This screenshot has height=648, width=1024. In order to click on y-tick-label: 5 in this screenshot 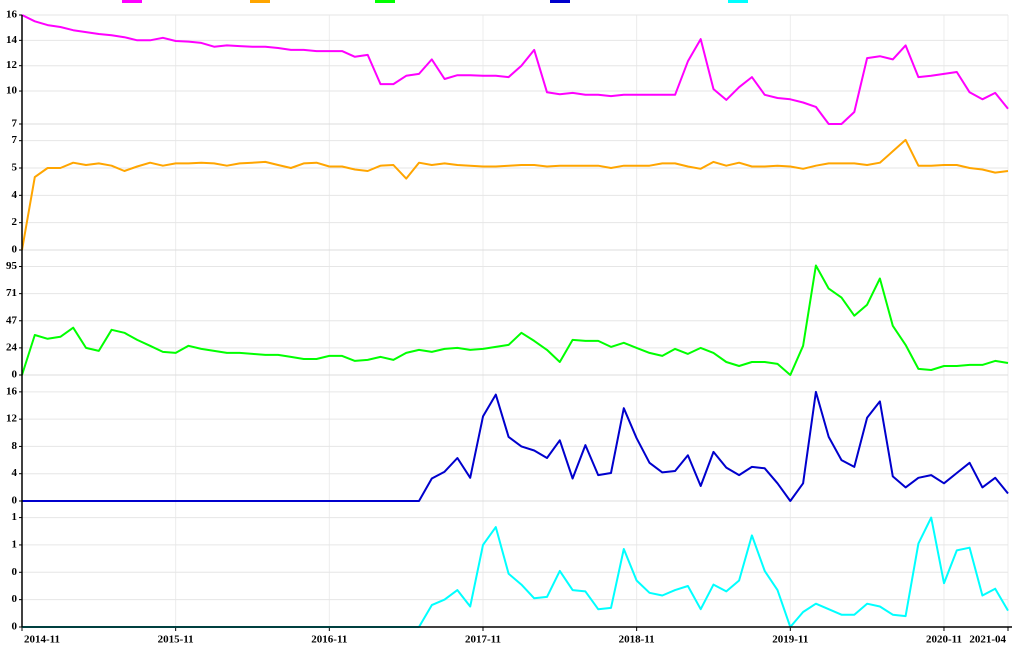, I will do `click(15, 168)`.